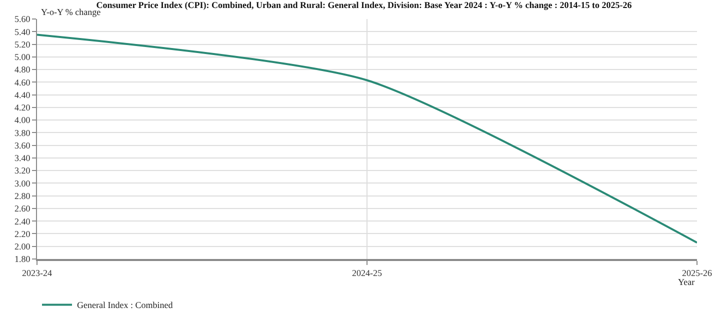 Image resolution: width=728 pixels, height=331 pixels. I want to click on y-tick-label: 1.80, so click(22, 259).